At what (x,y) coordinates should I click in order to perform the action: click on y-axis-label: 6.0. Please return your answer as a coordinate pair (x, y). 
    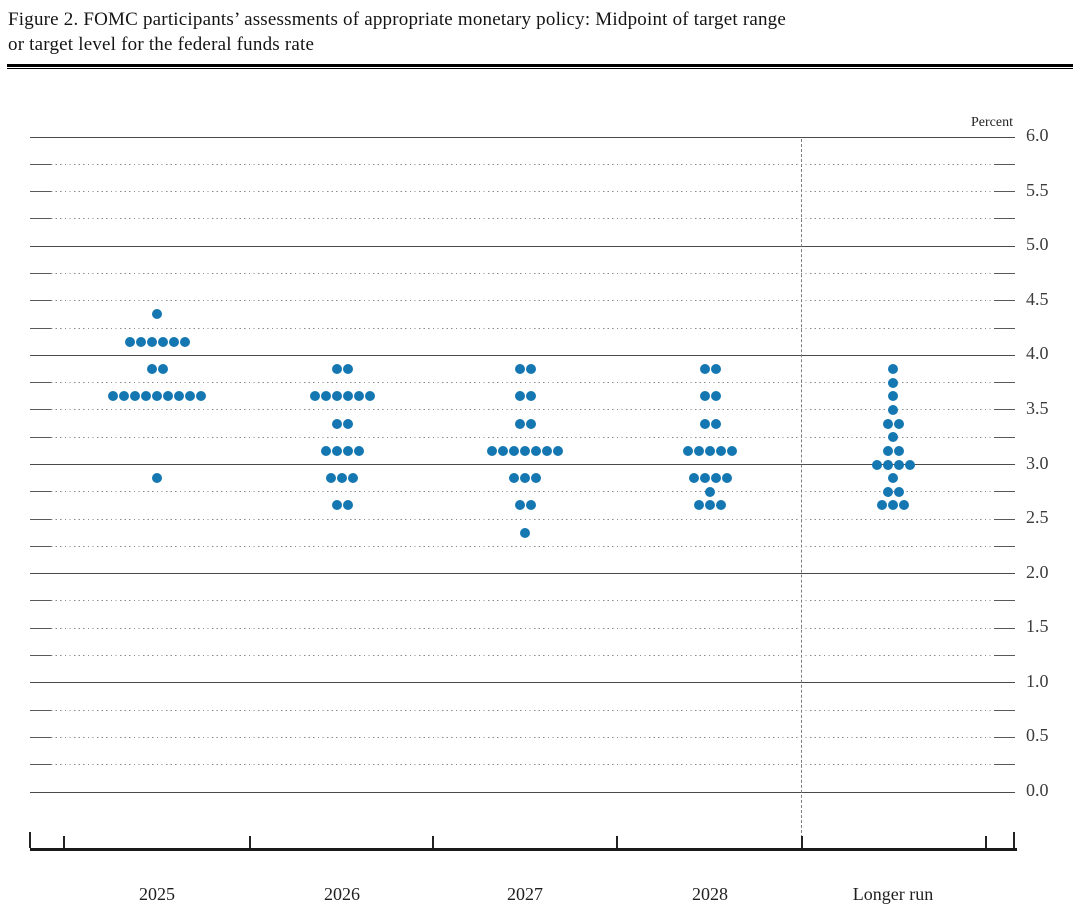
    Looking at the image, I should click on (1037, 135).